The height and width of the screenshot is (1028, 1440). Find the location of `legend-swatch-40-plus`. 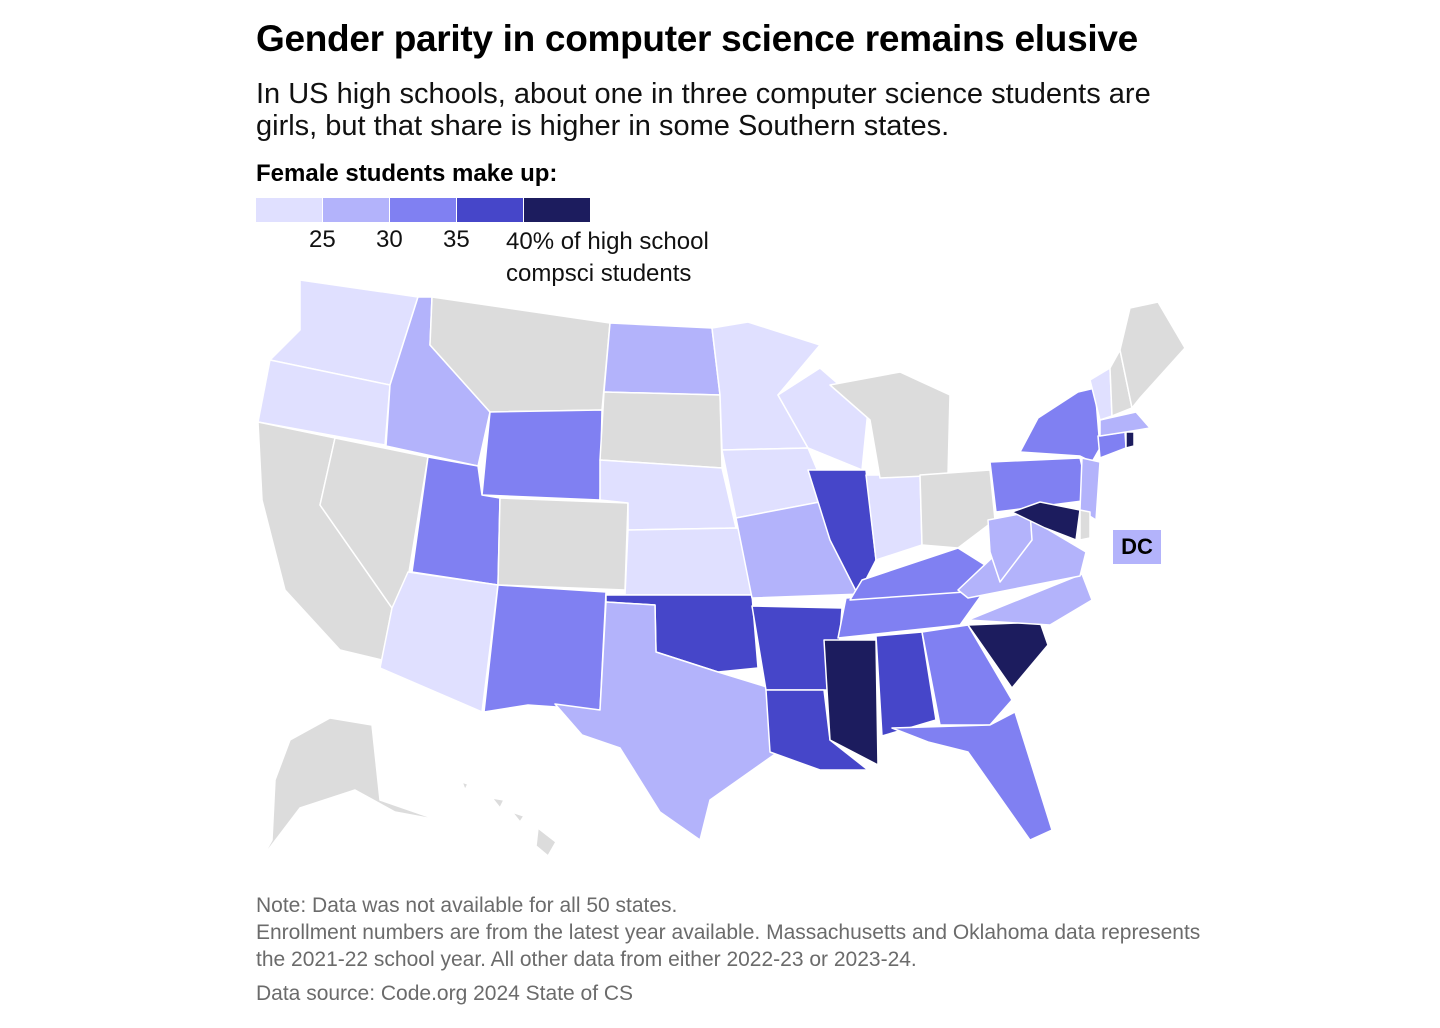

legend-swatch-40-plus is located at coordinates (557, 210).